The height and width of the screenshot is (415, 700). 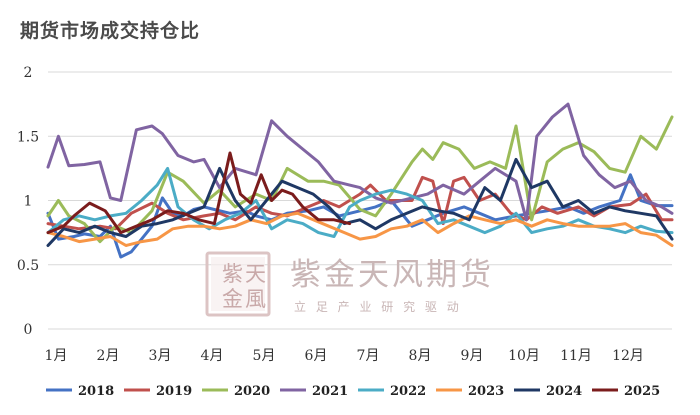 I want to click on x-tick-label: 11月, so click(x=576, y=356).